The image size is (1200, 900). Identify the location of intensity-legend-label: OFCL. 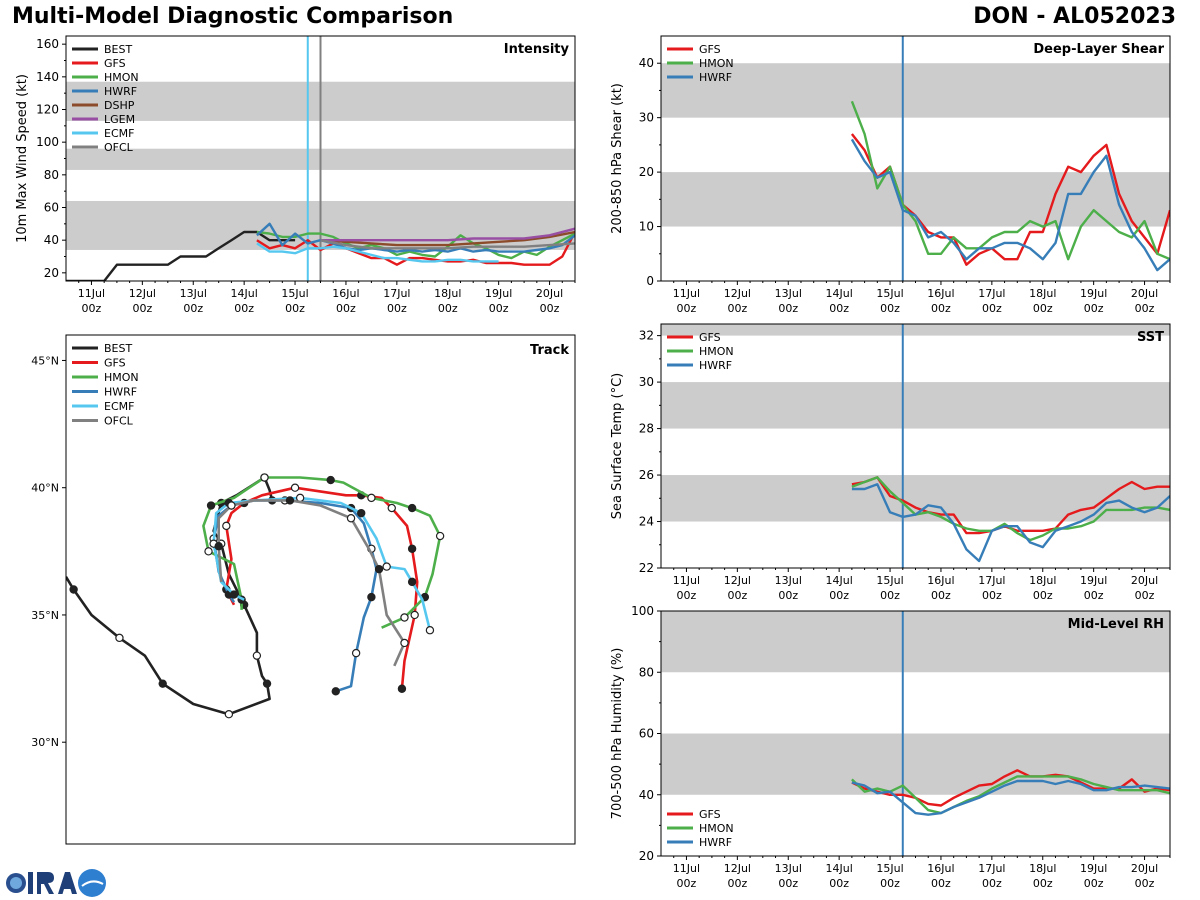
(119, 147).